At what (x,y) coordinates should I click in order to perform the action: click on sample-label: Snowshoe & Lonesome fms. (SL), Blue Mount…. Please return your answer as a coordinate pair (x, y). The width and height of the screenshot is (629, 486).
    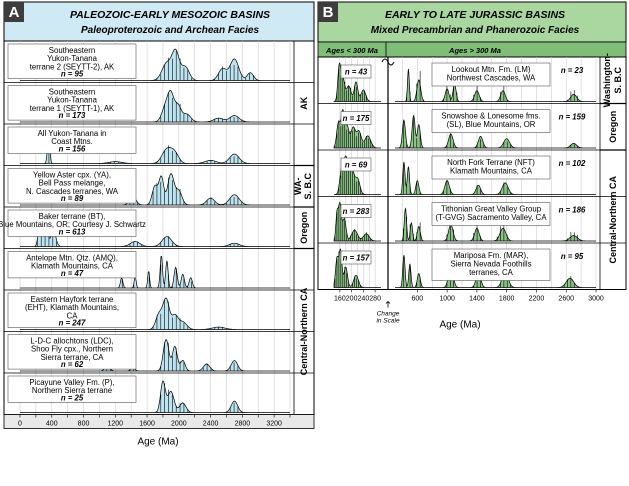
    Looking at the image, I should click on (490, 121).